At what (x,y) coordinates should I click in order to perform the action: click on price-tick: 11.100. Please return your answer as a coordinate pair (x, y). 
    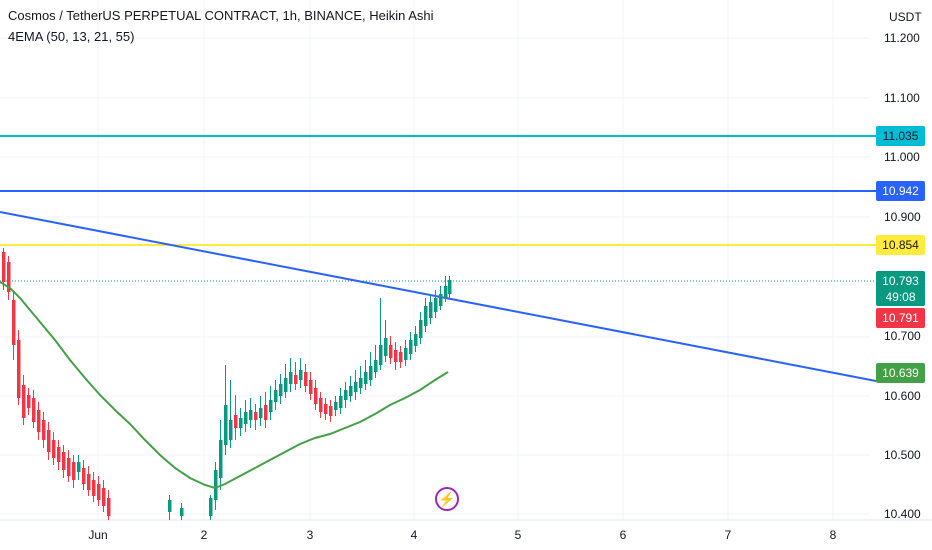
    Looking at the image, I should click on (902, 98).